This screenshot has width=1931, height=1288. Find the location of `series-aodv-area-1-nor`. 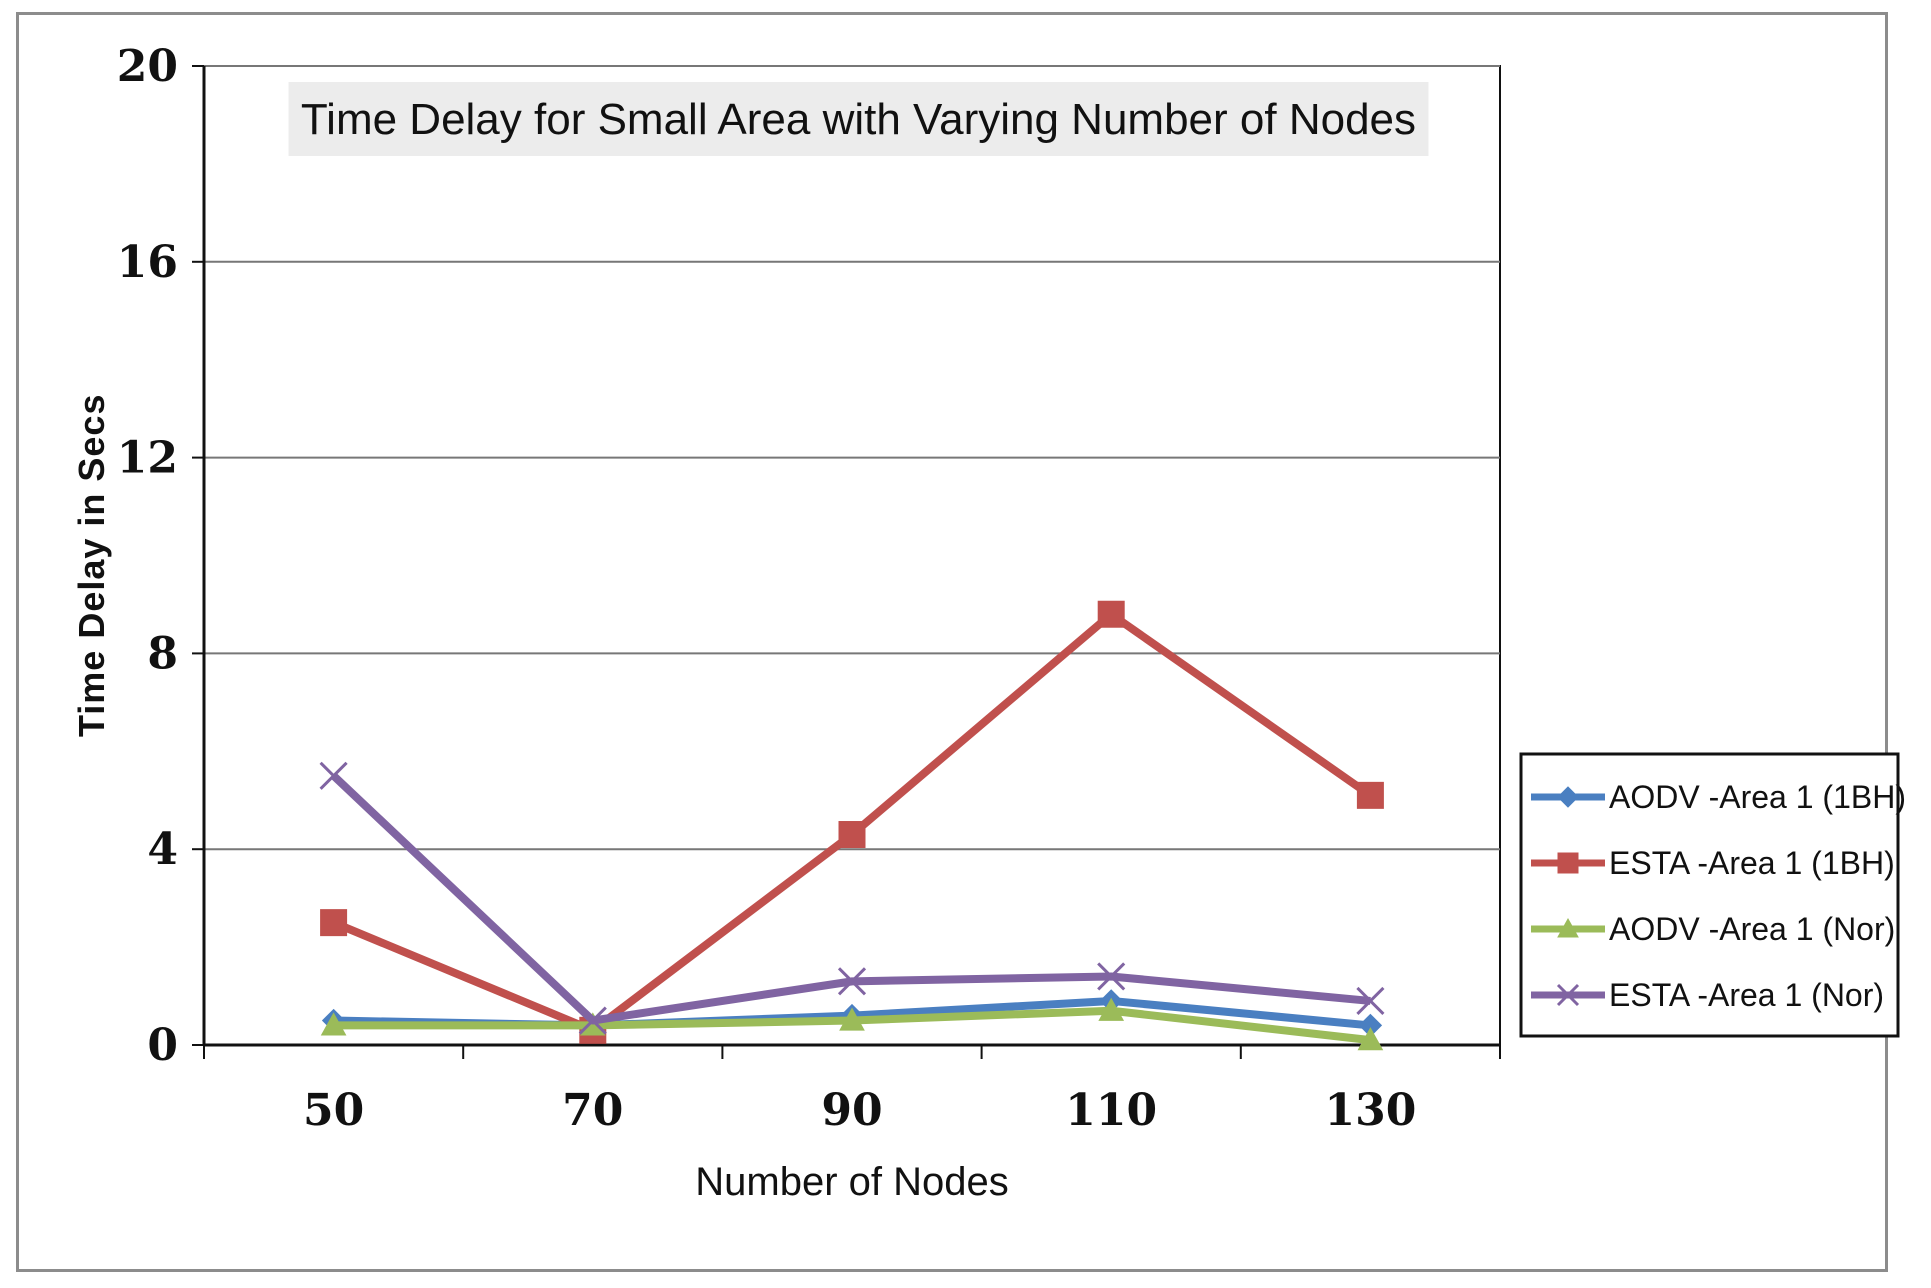

series-aodv-area-1-nor is located at coordinates (852, 1024).